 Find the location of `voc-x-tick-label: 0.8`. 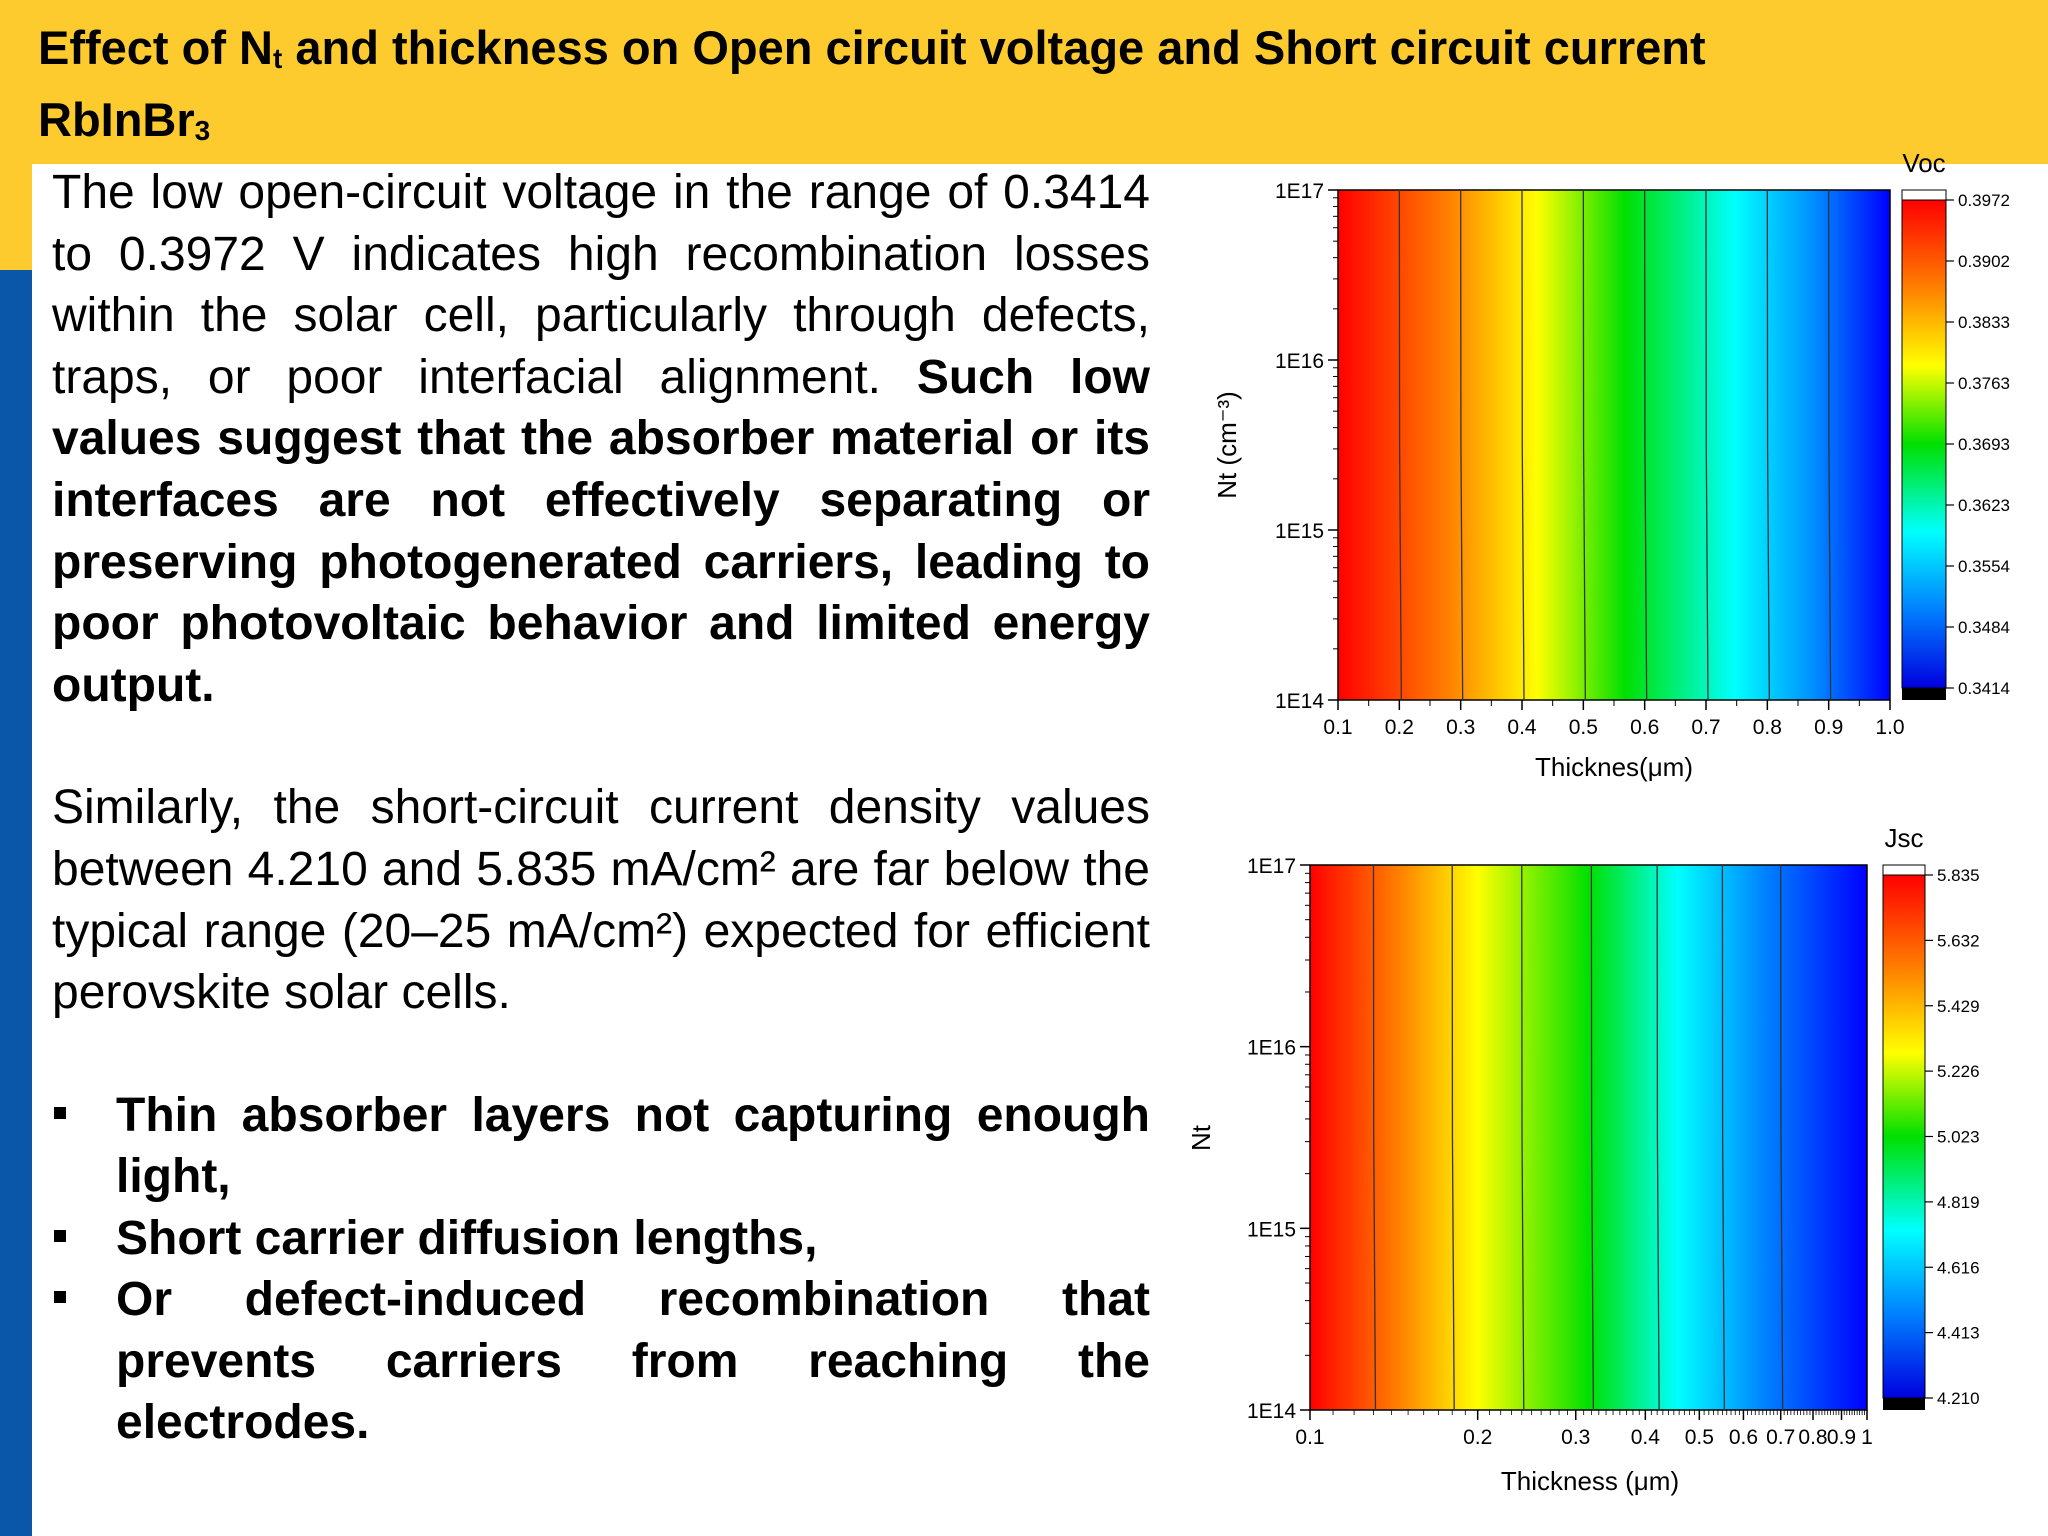

voc-x-tick-label: 0.8 is located at coordinates (1767, 727).